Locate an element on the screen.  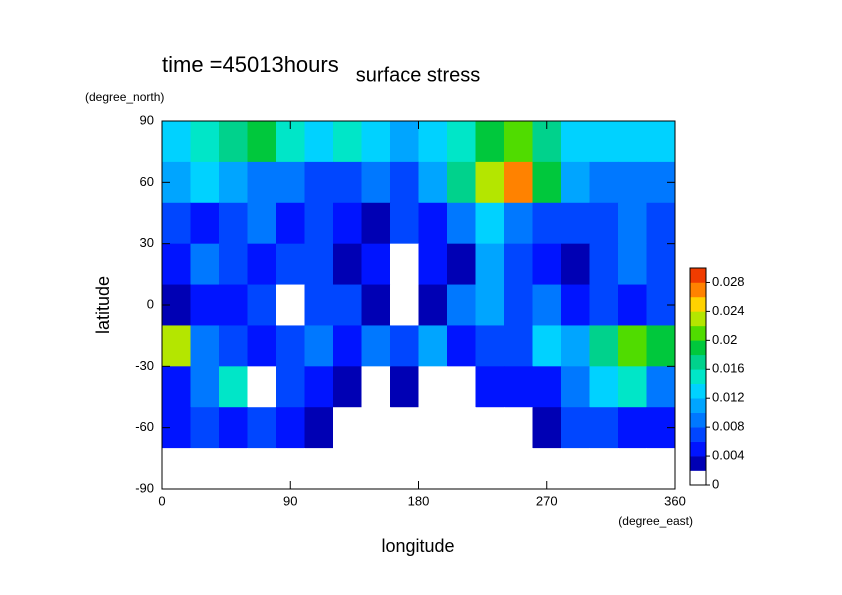
y-tick-label: -60 is located at coordinates (144, 426).